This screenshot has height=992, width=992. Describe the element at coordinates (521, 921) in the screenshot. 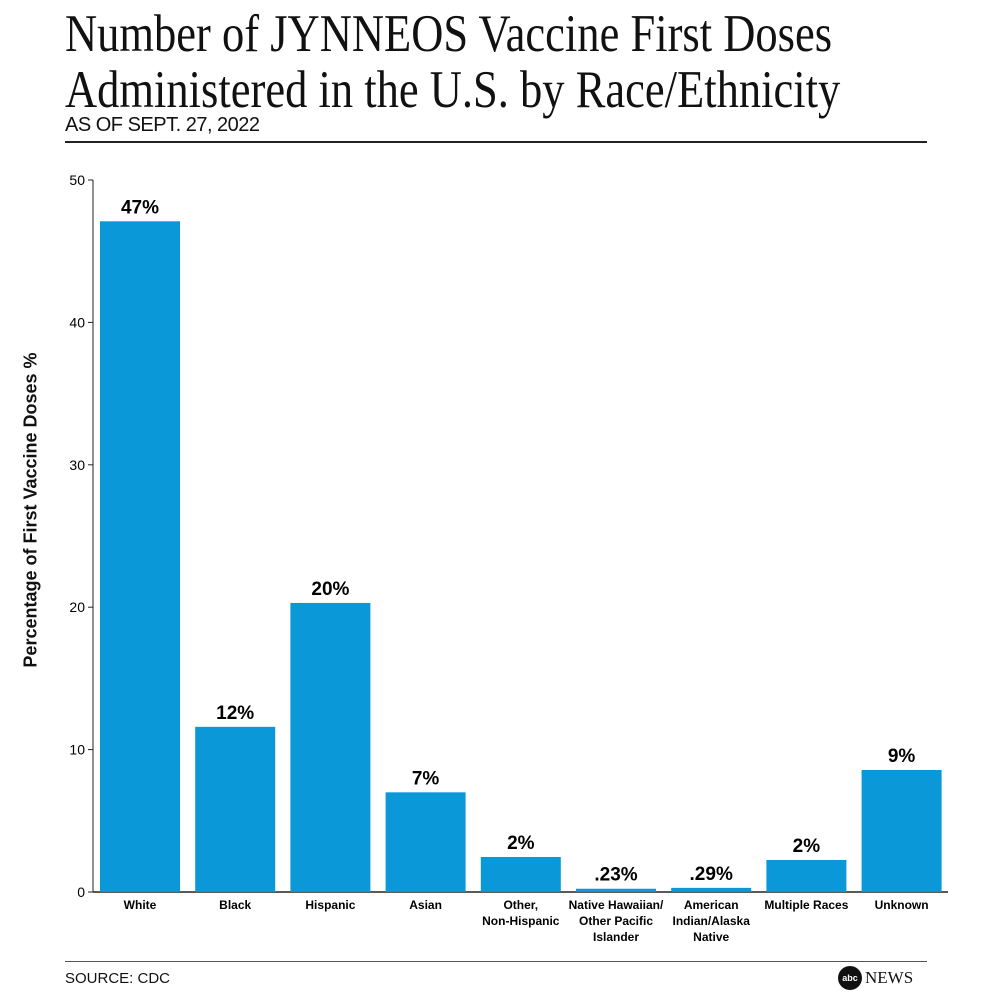

I see `x-tick-label: Non-Hispanic` at that location.